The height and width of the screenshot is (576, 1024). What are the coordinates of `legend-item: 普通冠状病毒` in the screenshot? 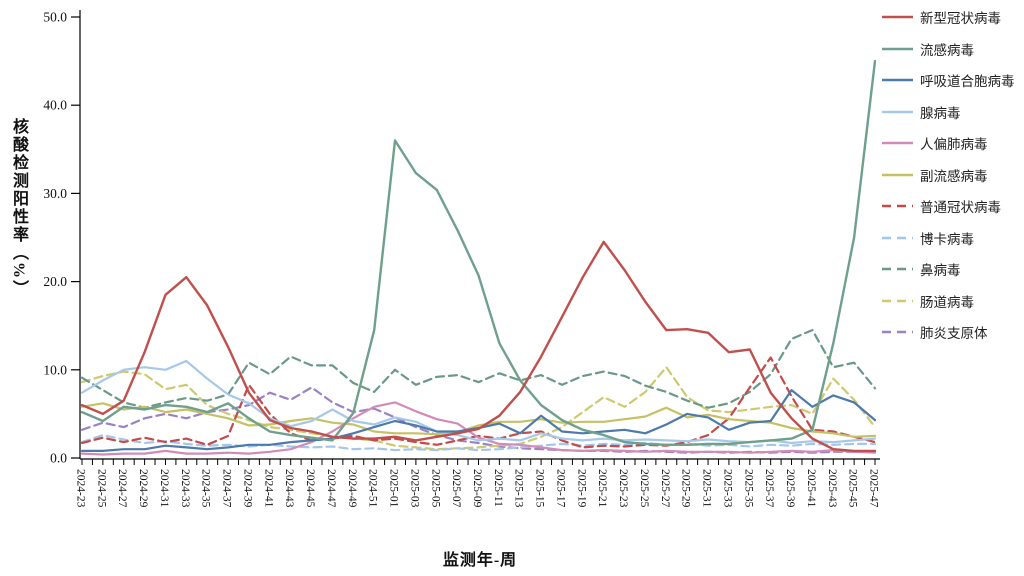 It's located at (948, 206).